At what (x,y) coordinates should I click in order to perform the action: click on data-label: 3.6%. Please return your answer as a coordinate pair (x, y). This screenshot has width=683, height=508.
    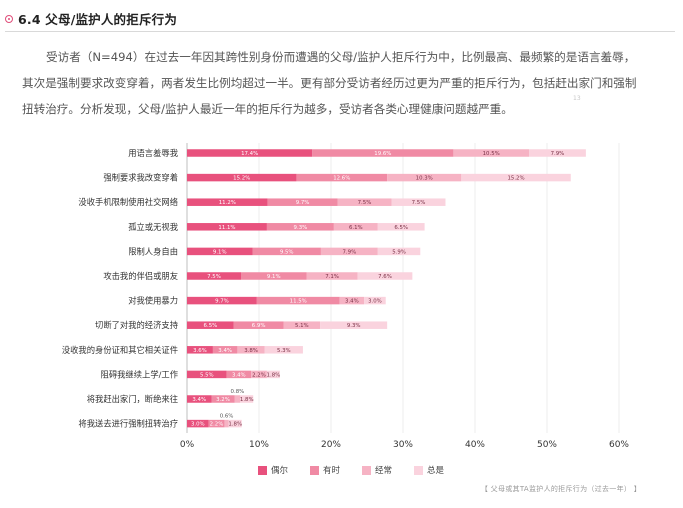
    Looking at the image, I should click on (200, 351).